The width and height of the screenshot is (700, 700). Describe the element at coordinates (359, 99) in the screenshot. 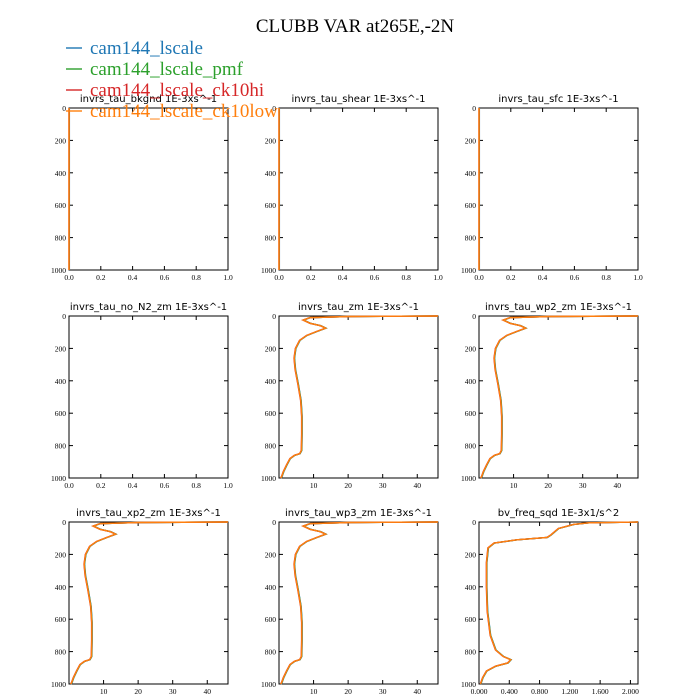

I see `panel-title: invrs_tau_shear 1E-3xs^-1` at that location.